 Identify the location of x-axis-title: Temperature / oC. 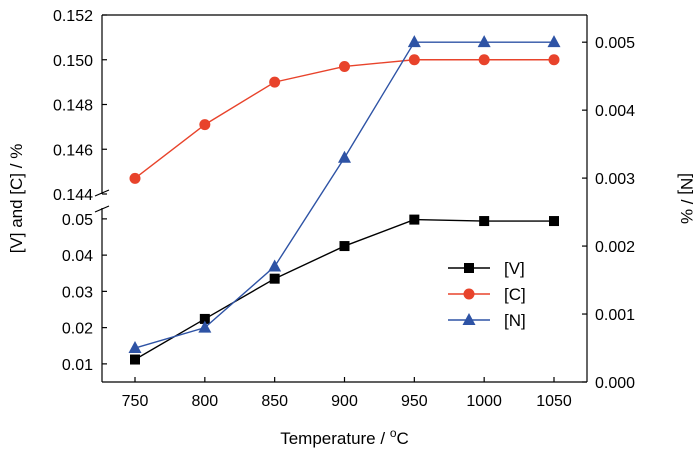
(344, 437).